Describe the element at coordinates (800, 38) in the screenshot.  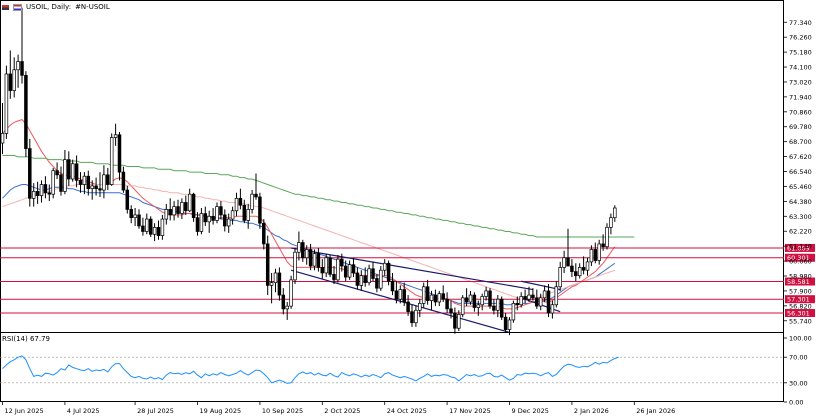
I see `price-tick-label: 76.260` at that location.